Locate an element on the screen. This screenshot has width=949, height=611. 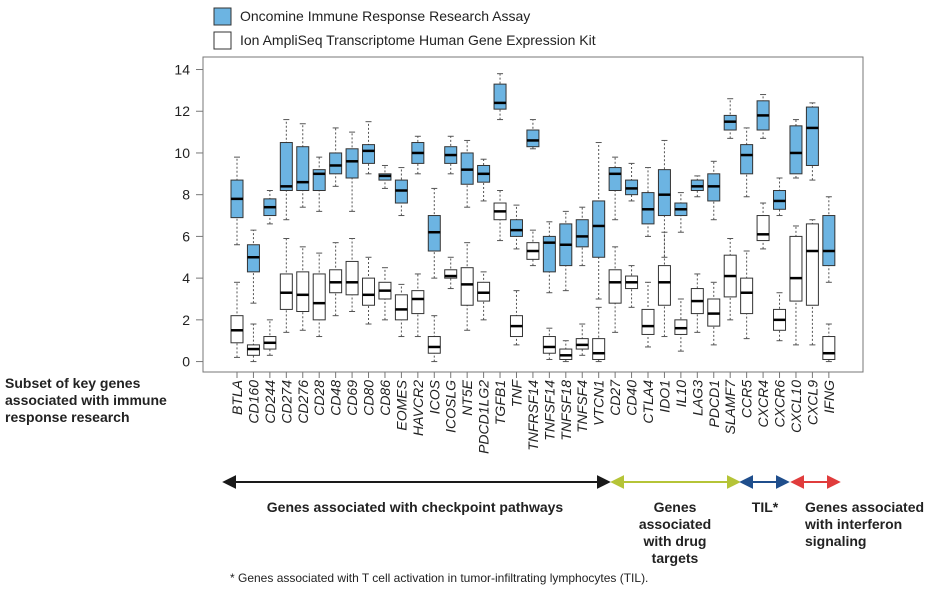
x-tick-label: CXCL10 is located at coordinates (796, 406).